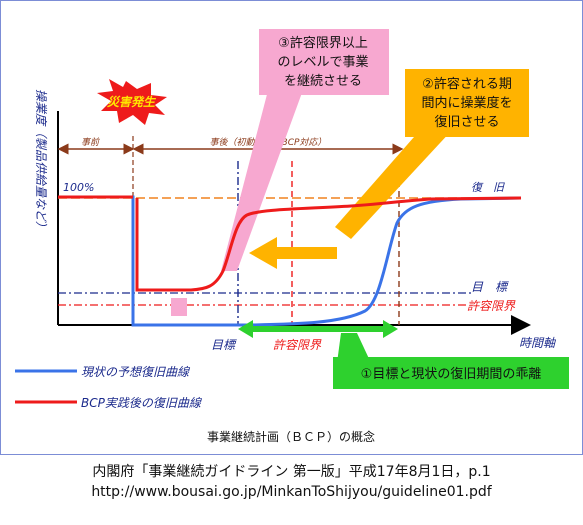 This screenshot has height=525, width=583. I want to click on tolerance-gap-marker, so click(179, 307).